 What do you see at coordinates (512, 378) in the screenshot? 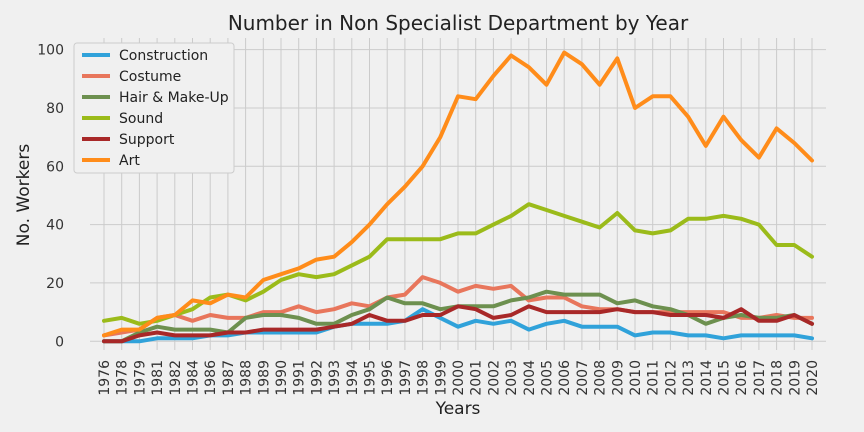
I see `x-tick-label: 2003` at bounding box center [512, 378].